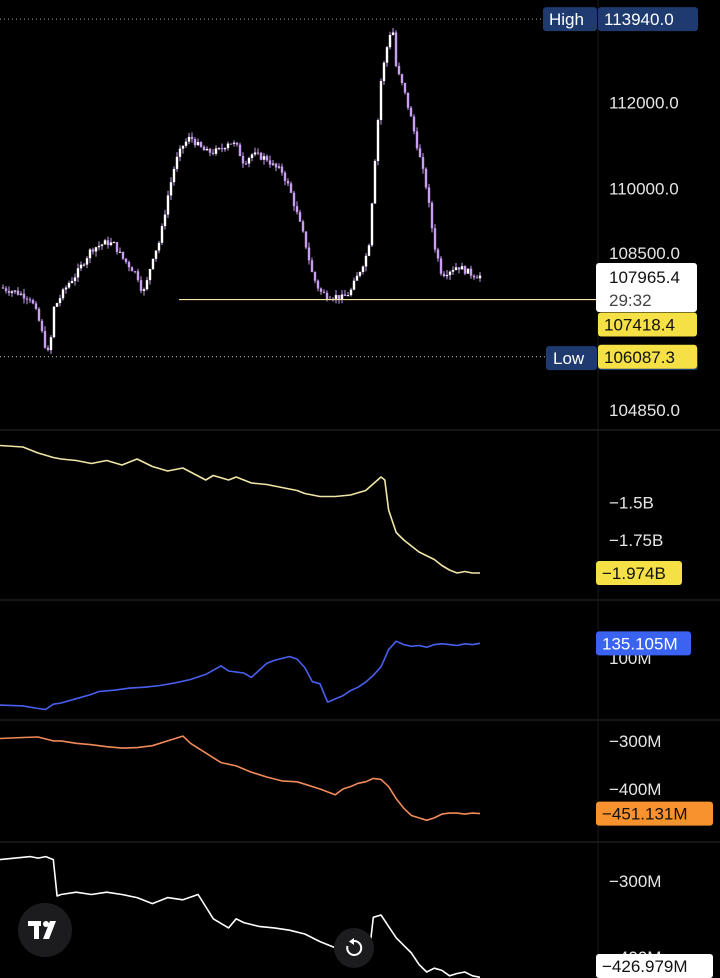  I want to click on current-price-bg, so click(646, 288).